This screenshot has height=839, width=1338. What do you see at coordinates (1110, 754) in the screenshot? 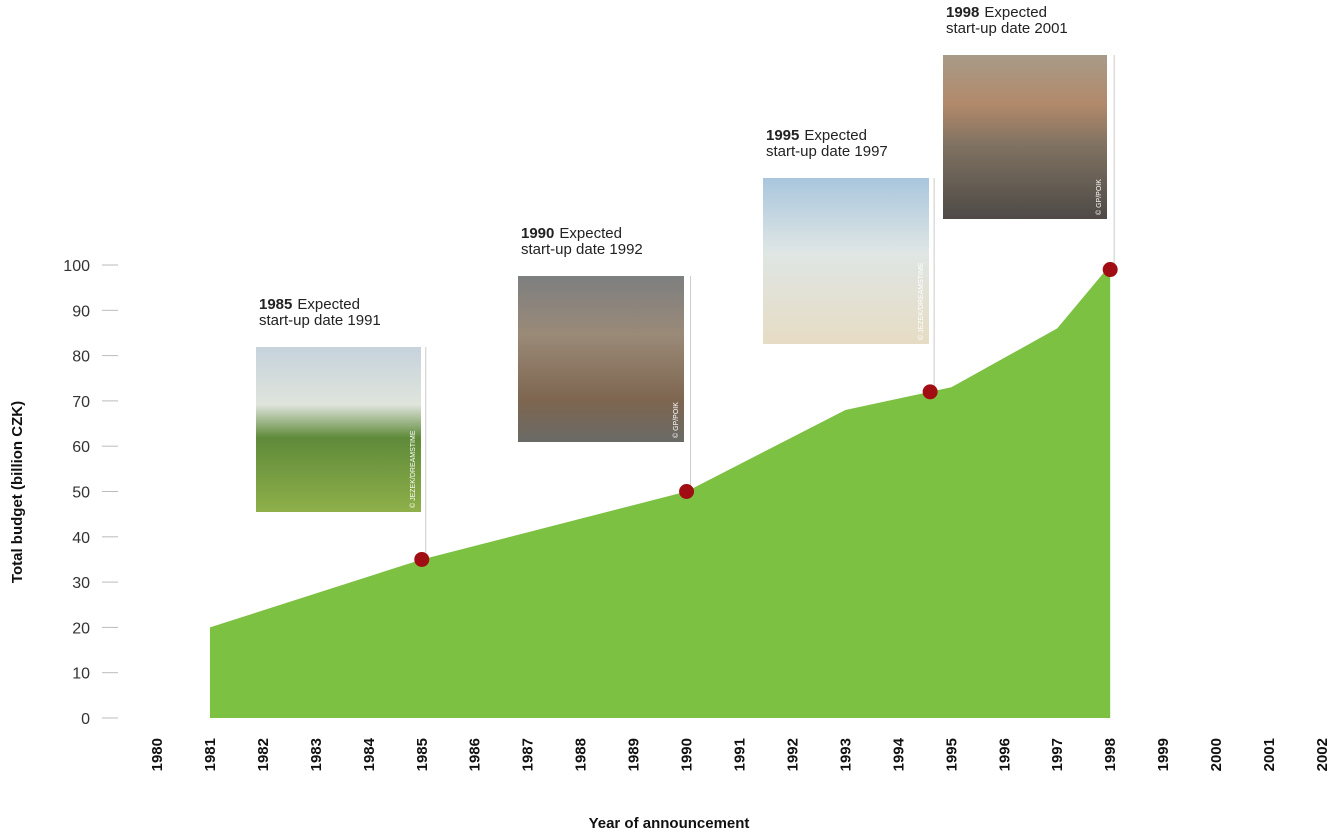
I see `x-tick-label: 1998` at bounding box center [1110, 754].